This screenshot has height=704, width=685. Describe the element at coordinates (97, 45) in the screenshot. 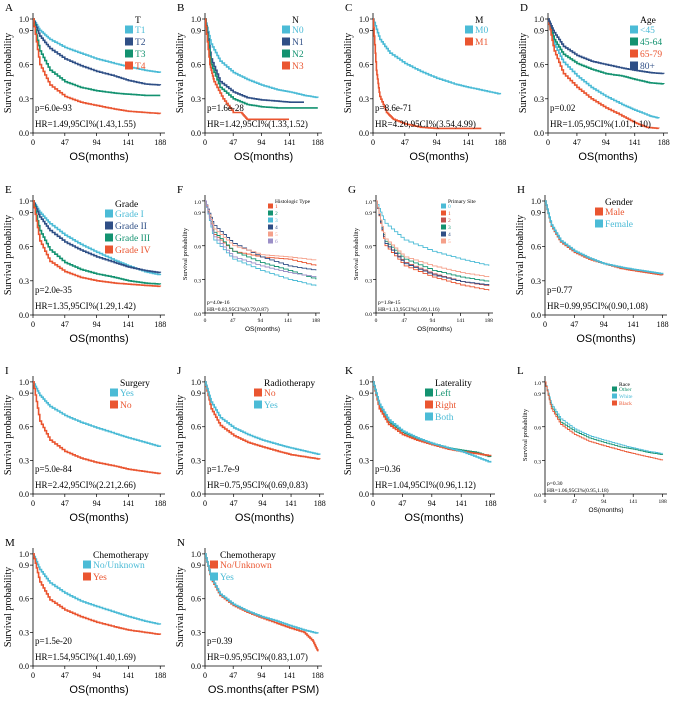

I see `survival-curve-t1` at that location.